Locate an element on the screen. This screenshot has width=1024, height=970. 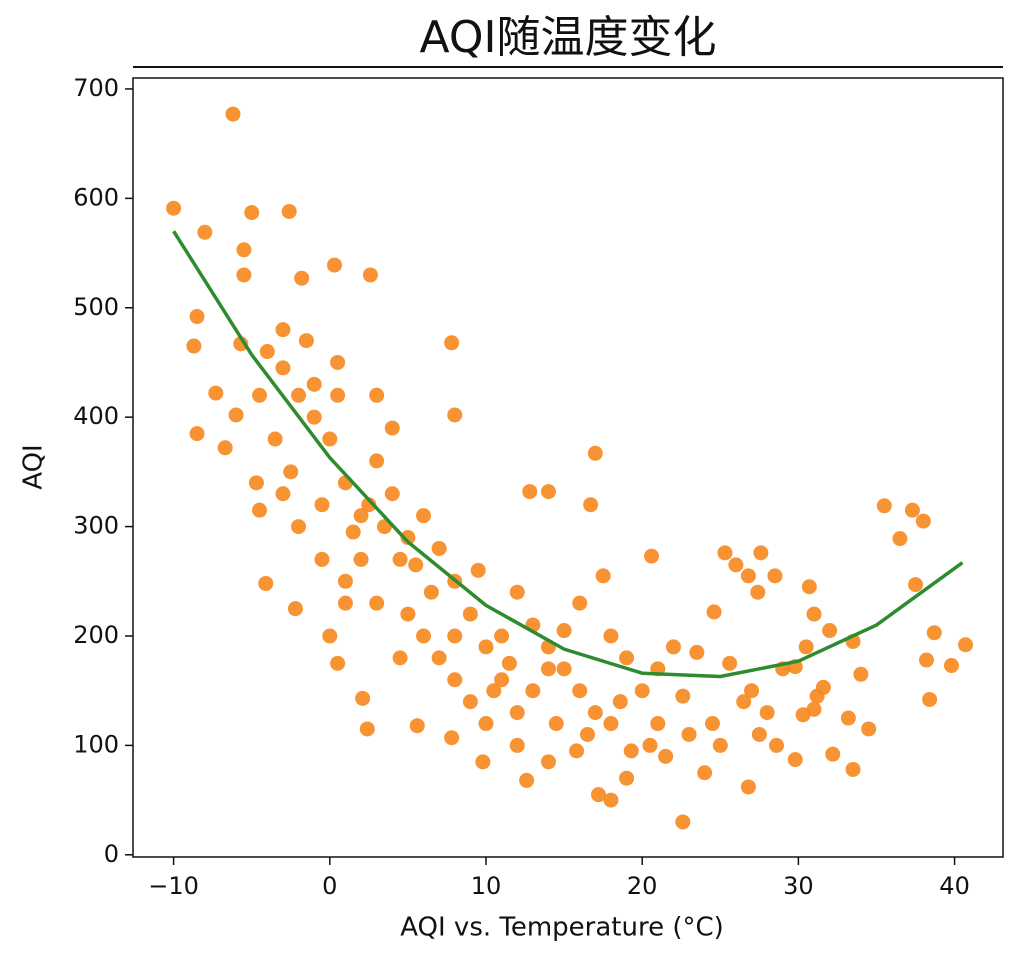
y-tick-label: 200 is located at coordinates (96, 635).